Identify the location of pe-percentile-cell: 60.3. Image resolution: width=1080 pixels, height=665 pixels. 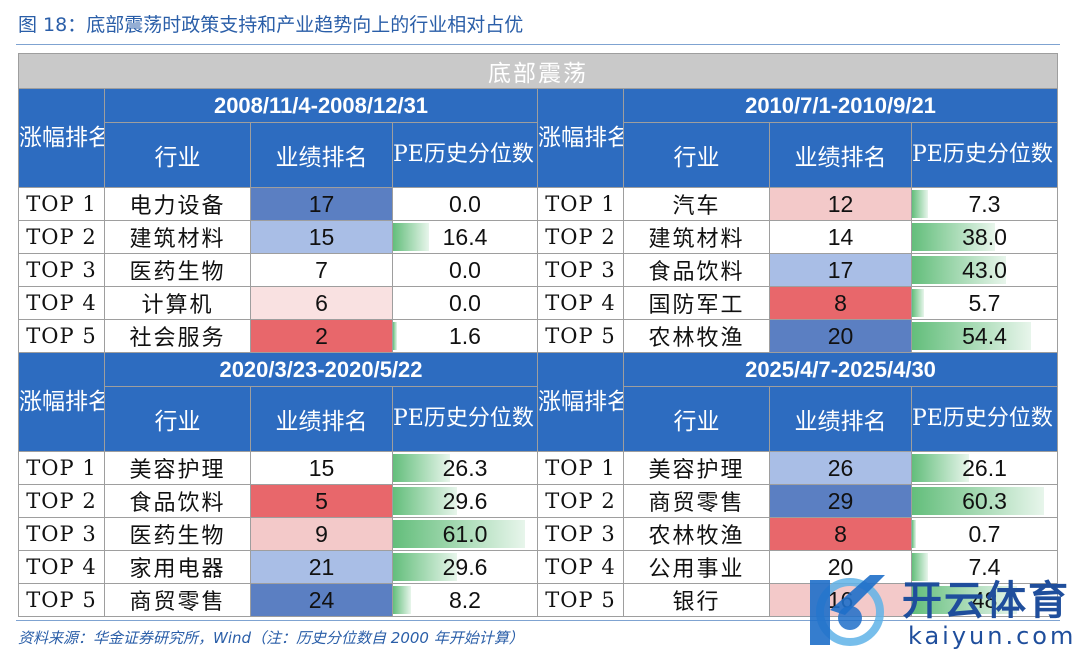
(984, 501).